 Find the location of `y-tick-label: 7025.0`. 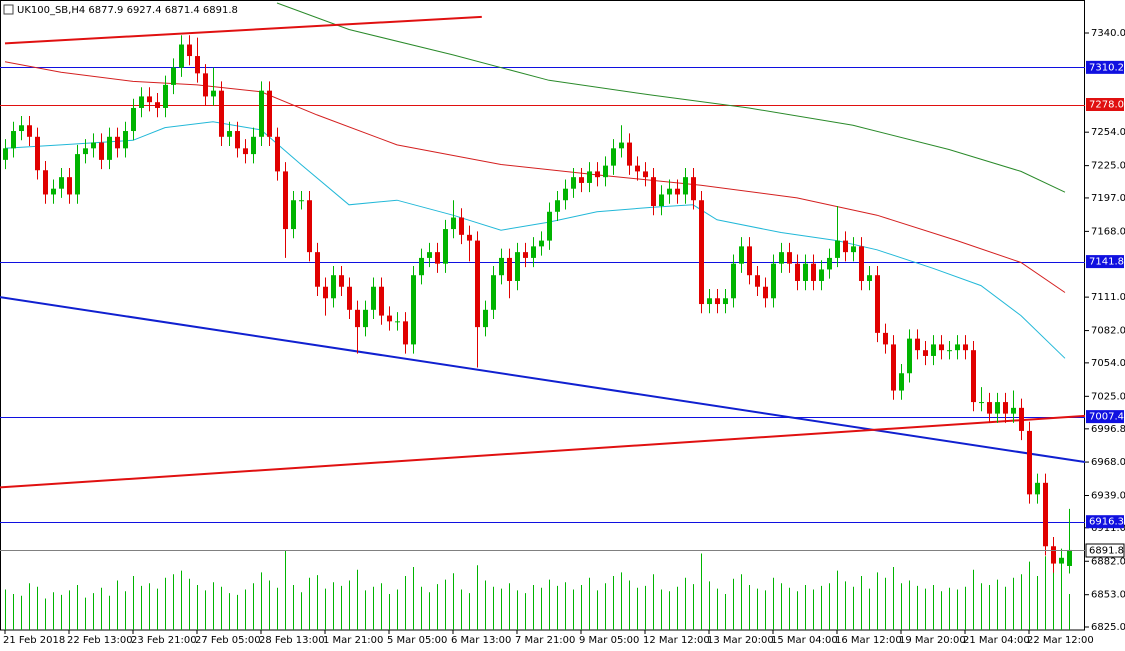

y-tick-label: 7025.0 is located at coordinates (1108, 396).